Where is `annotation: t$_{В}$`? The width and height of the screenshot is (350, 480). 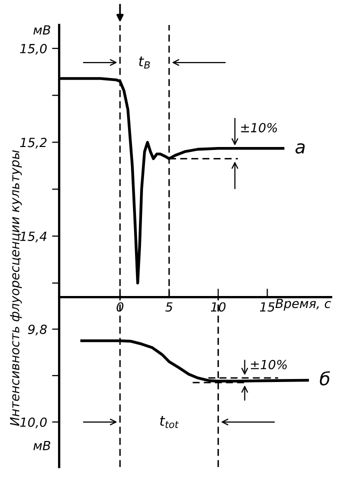 annotation: t$_{В}$ is located at coordinates (144, 62).